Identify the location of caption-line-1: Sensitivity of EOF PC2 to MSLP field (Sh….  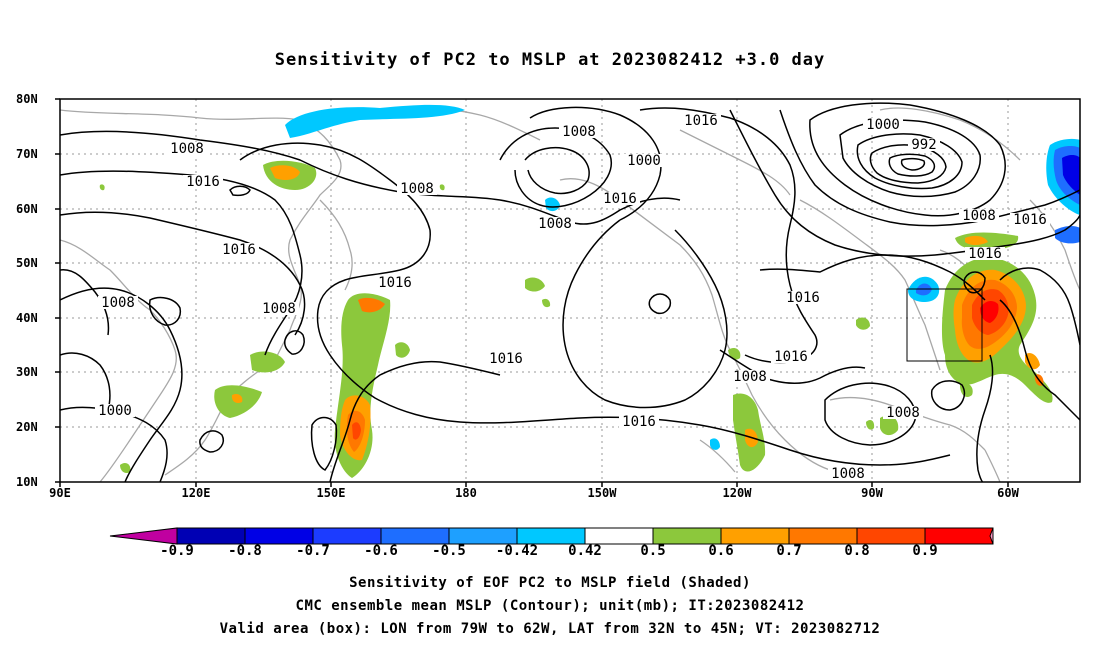
(550, 583).